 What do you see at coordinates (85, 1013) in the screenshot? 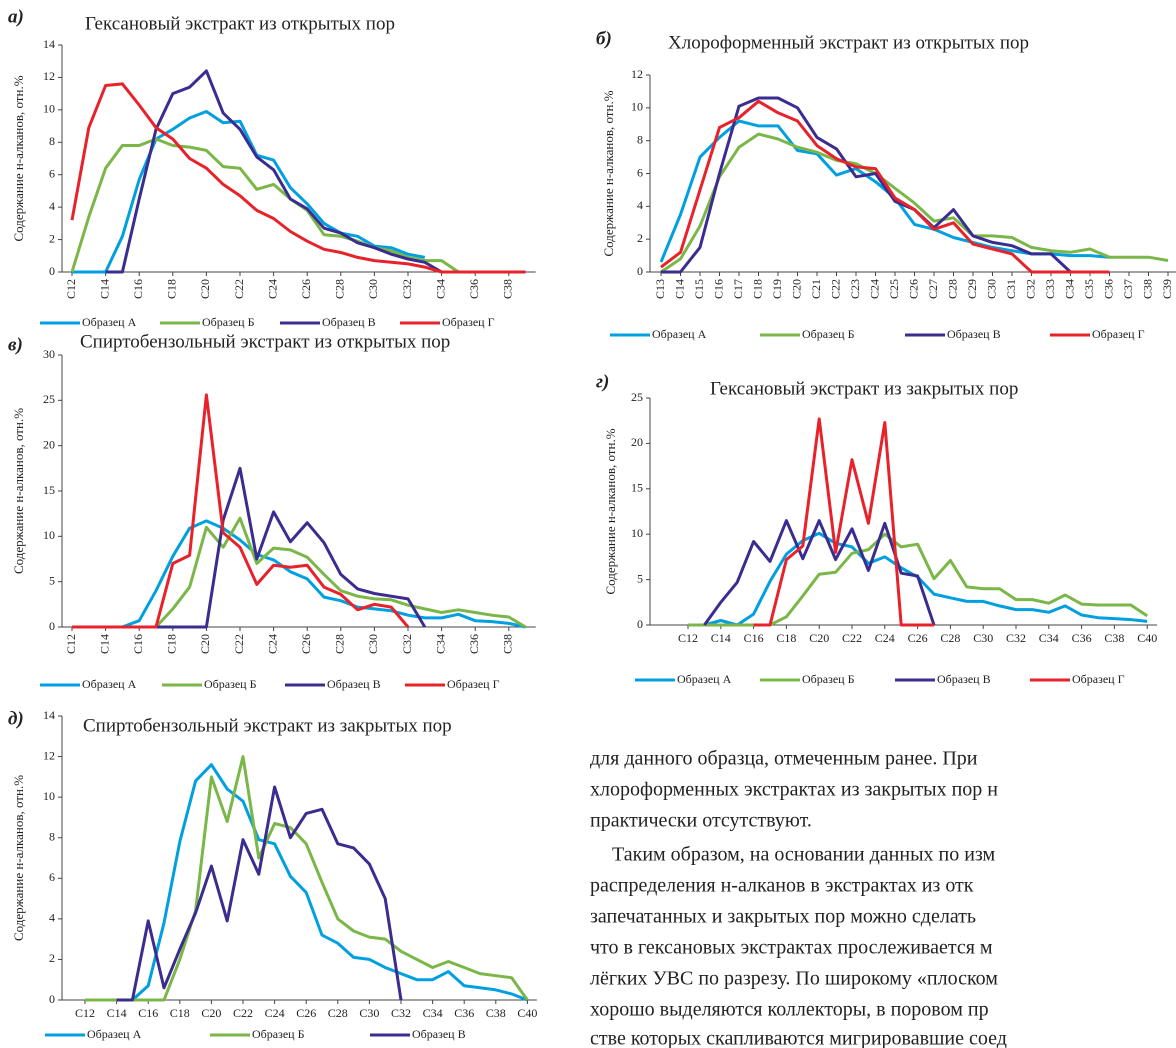
I see `x-tick-label: C12` at bounding box center [85, 1013].